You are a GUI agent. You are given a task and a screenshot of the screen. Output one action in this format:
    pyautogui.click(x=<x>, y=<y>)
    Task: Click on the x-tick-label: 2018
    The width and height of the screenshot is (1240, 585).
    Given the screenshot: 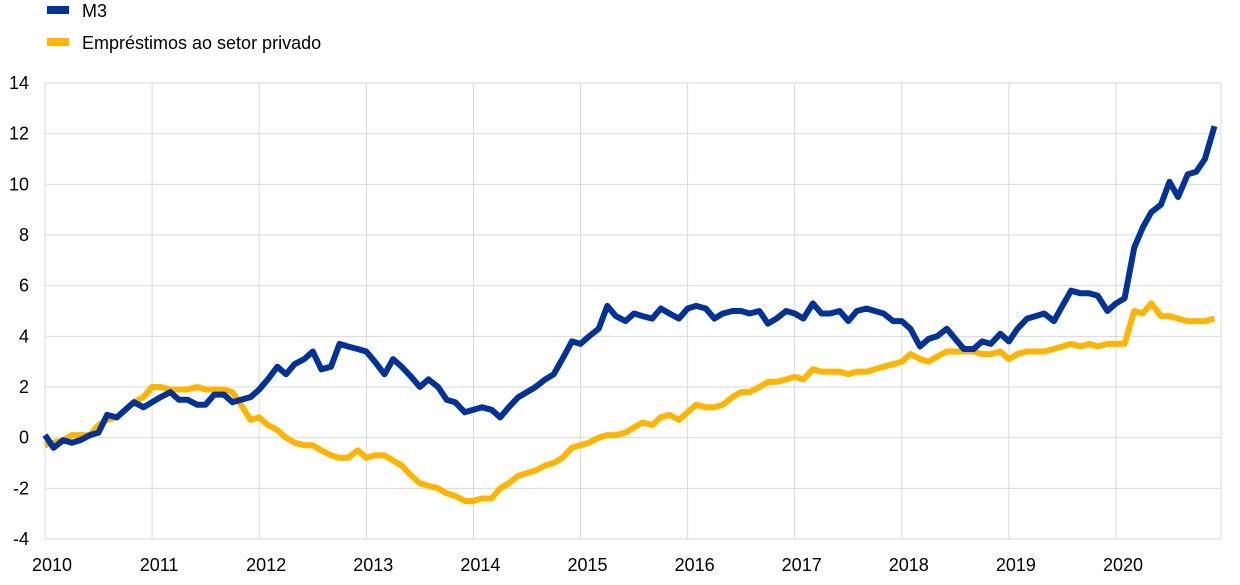 What is the action you would take?
    pyautogui.click(x=909, y=565)
    